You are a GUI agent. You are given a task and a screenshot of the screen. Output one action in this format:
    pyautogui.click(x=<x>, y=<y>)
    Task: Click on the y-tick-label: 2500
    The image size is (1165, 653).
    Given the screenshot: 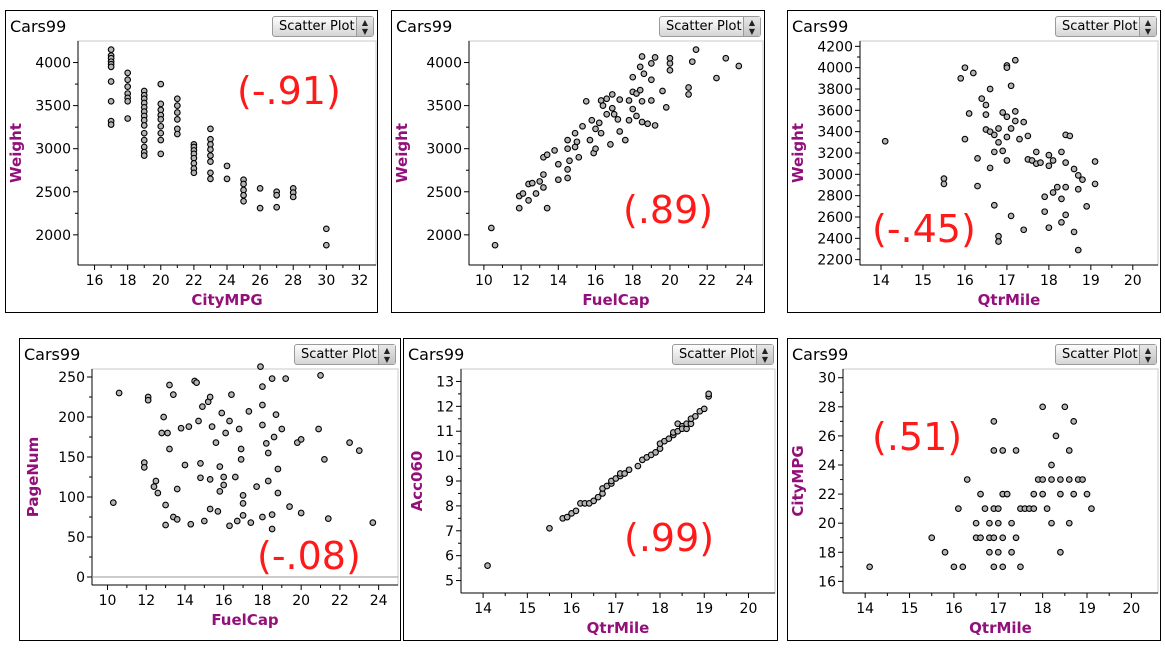 What is the action you would take?
    pyautogui.click(x=444, y=193)
    